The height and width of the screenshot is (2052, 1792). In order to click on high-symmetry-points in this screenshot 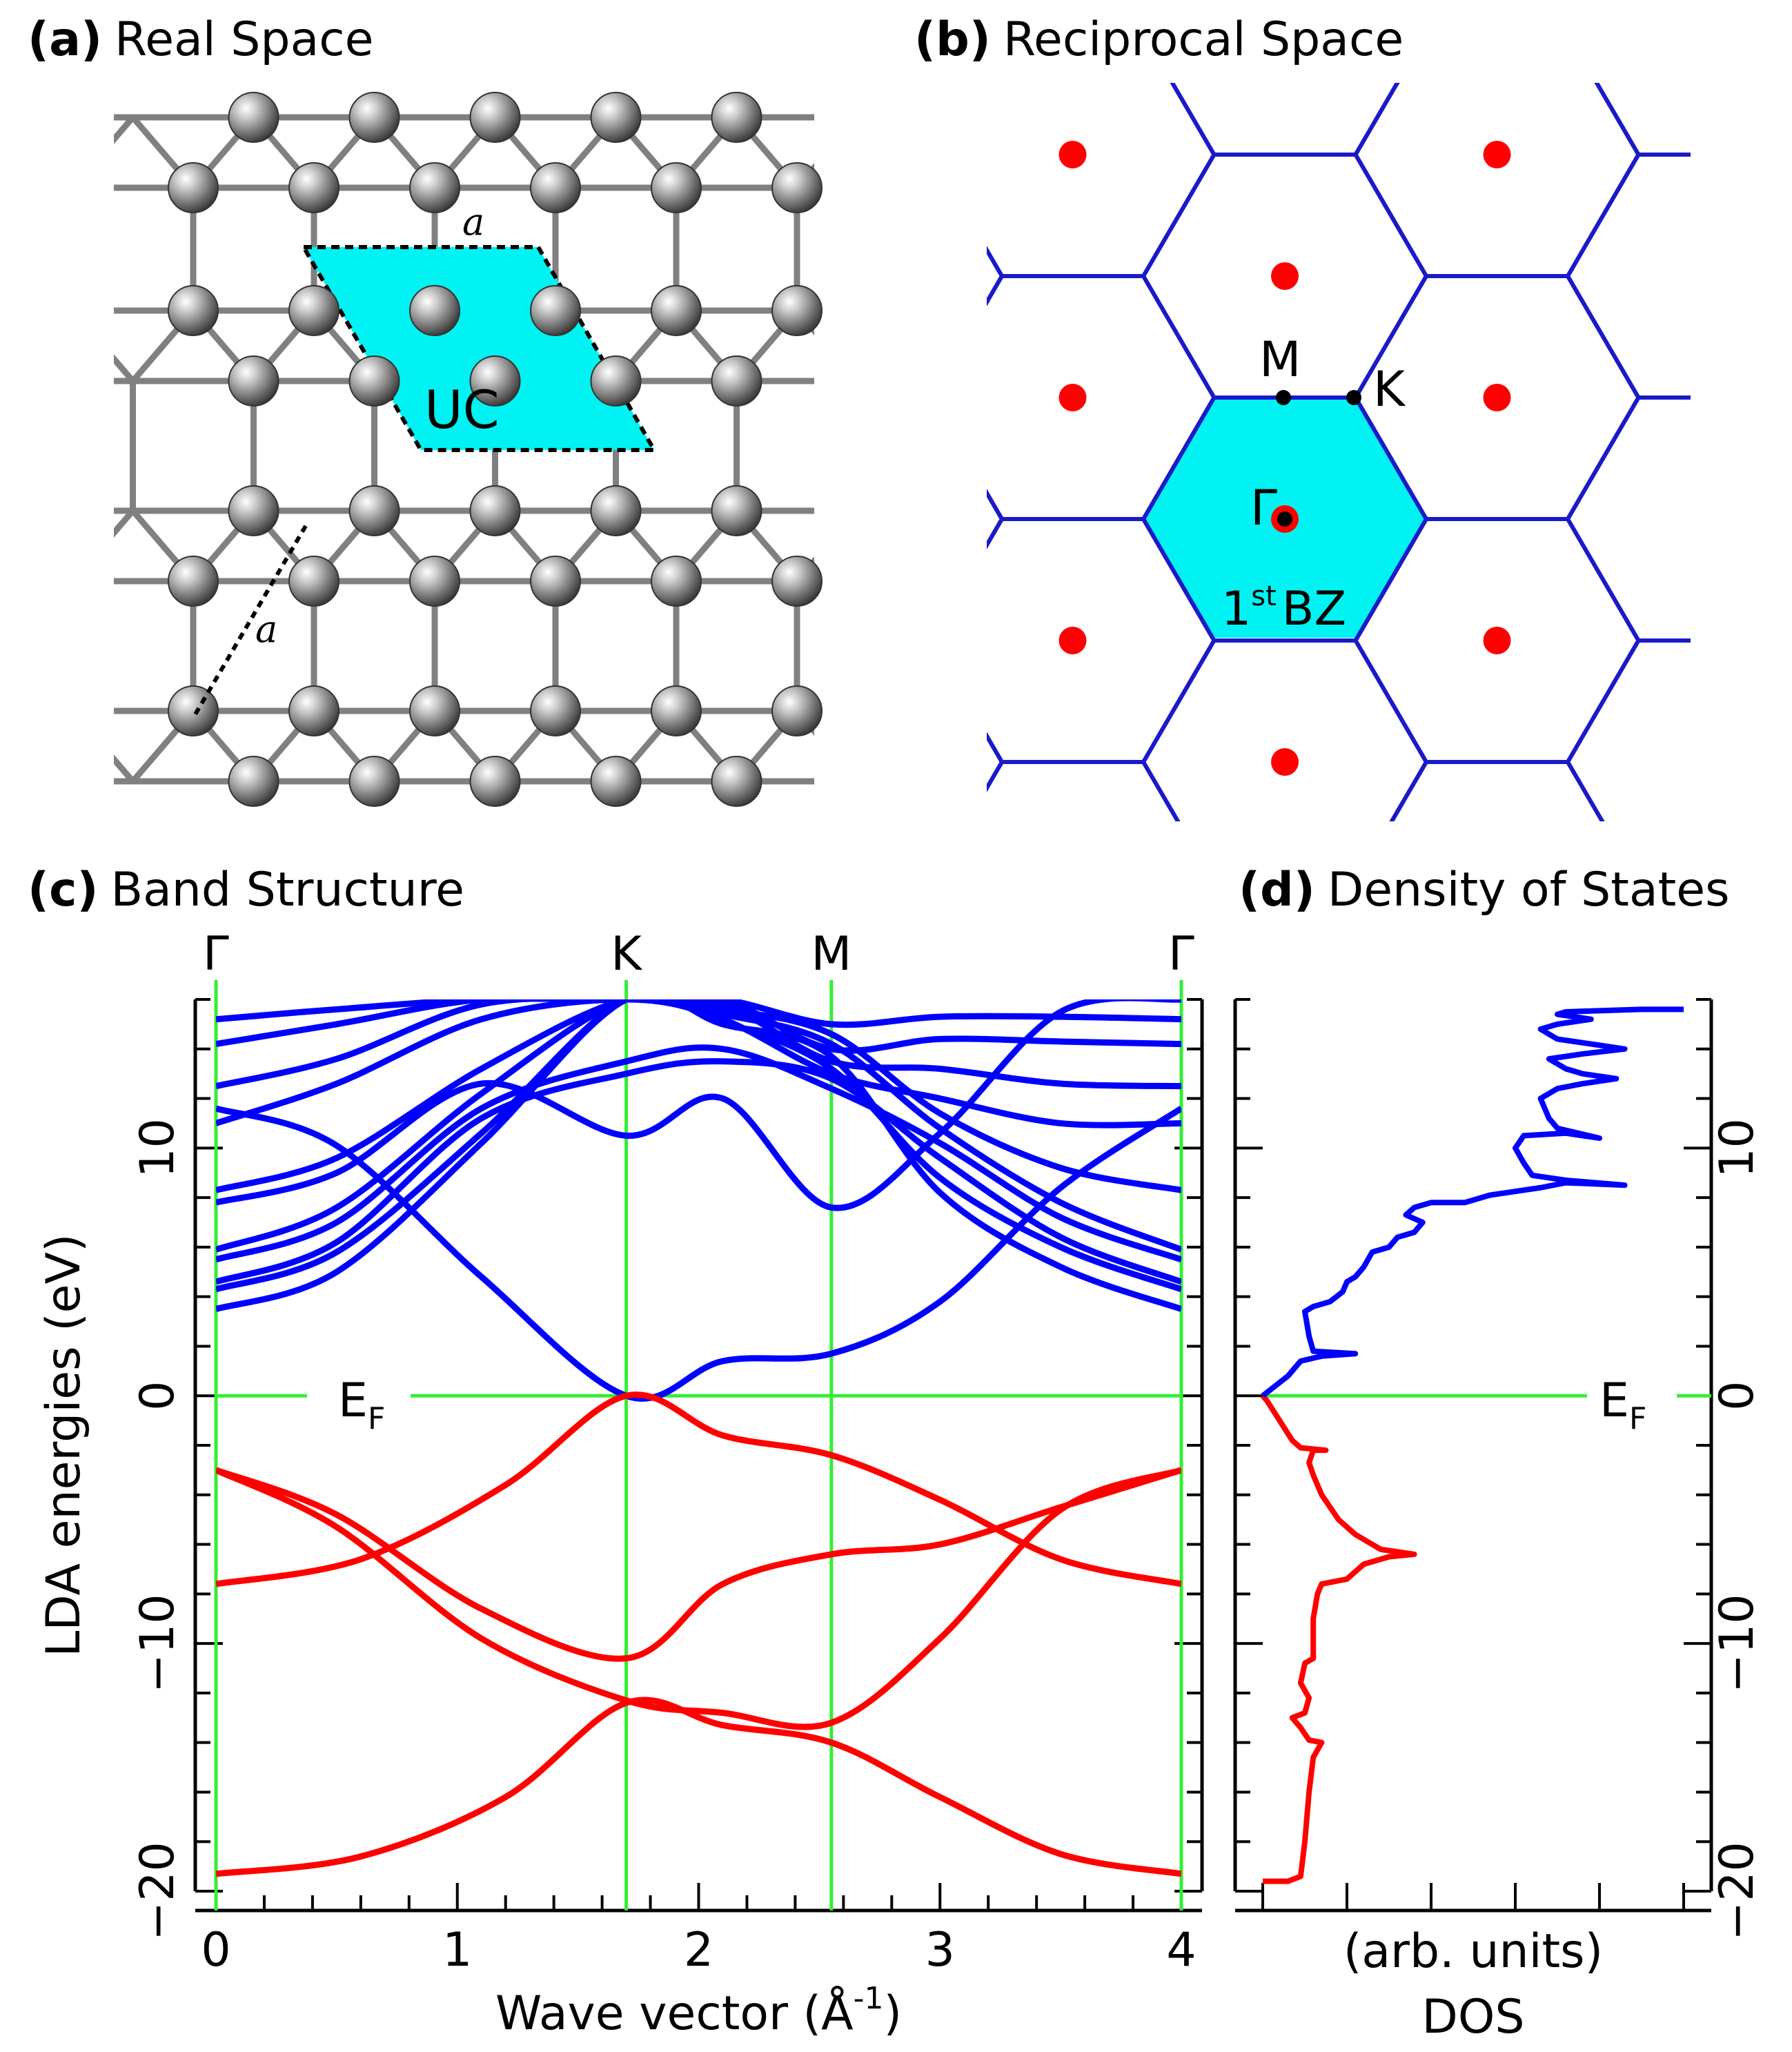, I will do `click(1318, 458)`.